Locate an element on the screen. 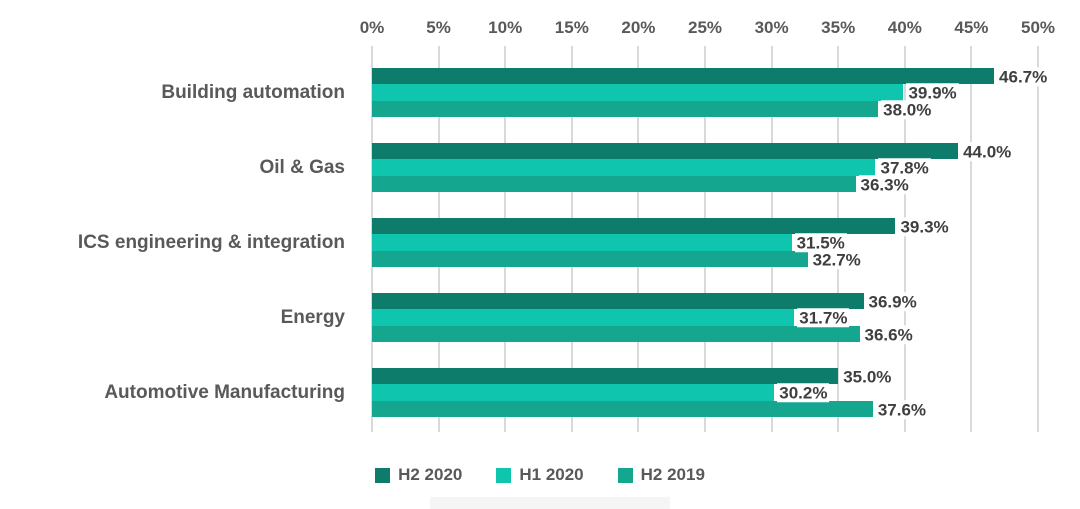  value-label: 39.3% is located at coordinates (924, 227).